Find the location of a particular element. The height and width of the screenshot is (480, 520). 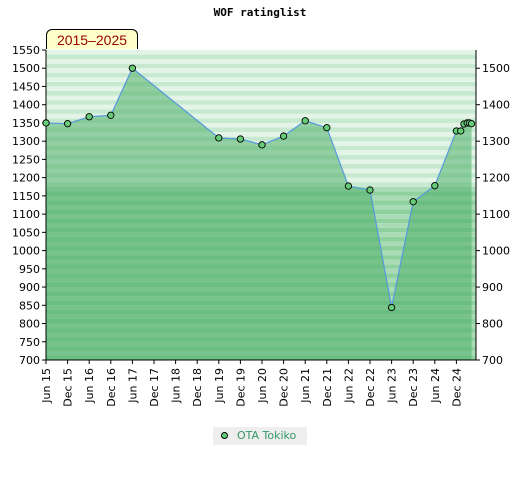

x-tick-label: Jun 19 is located at coordinates (219, 386).